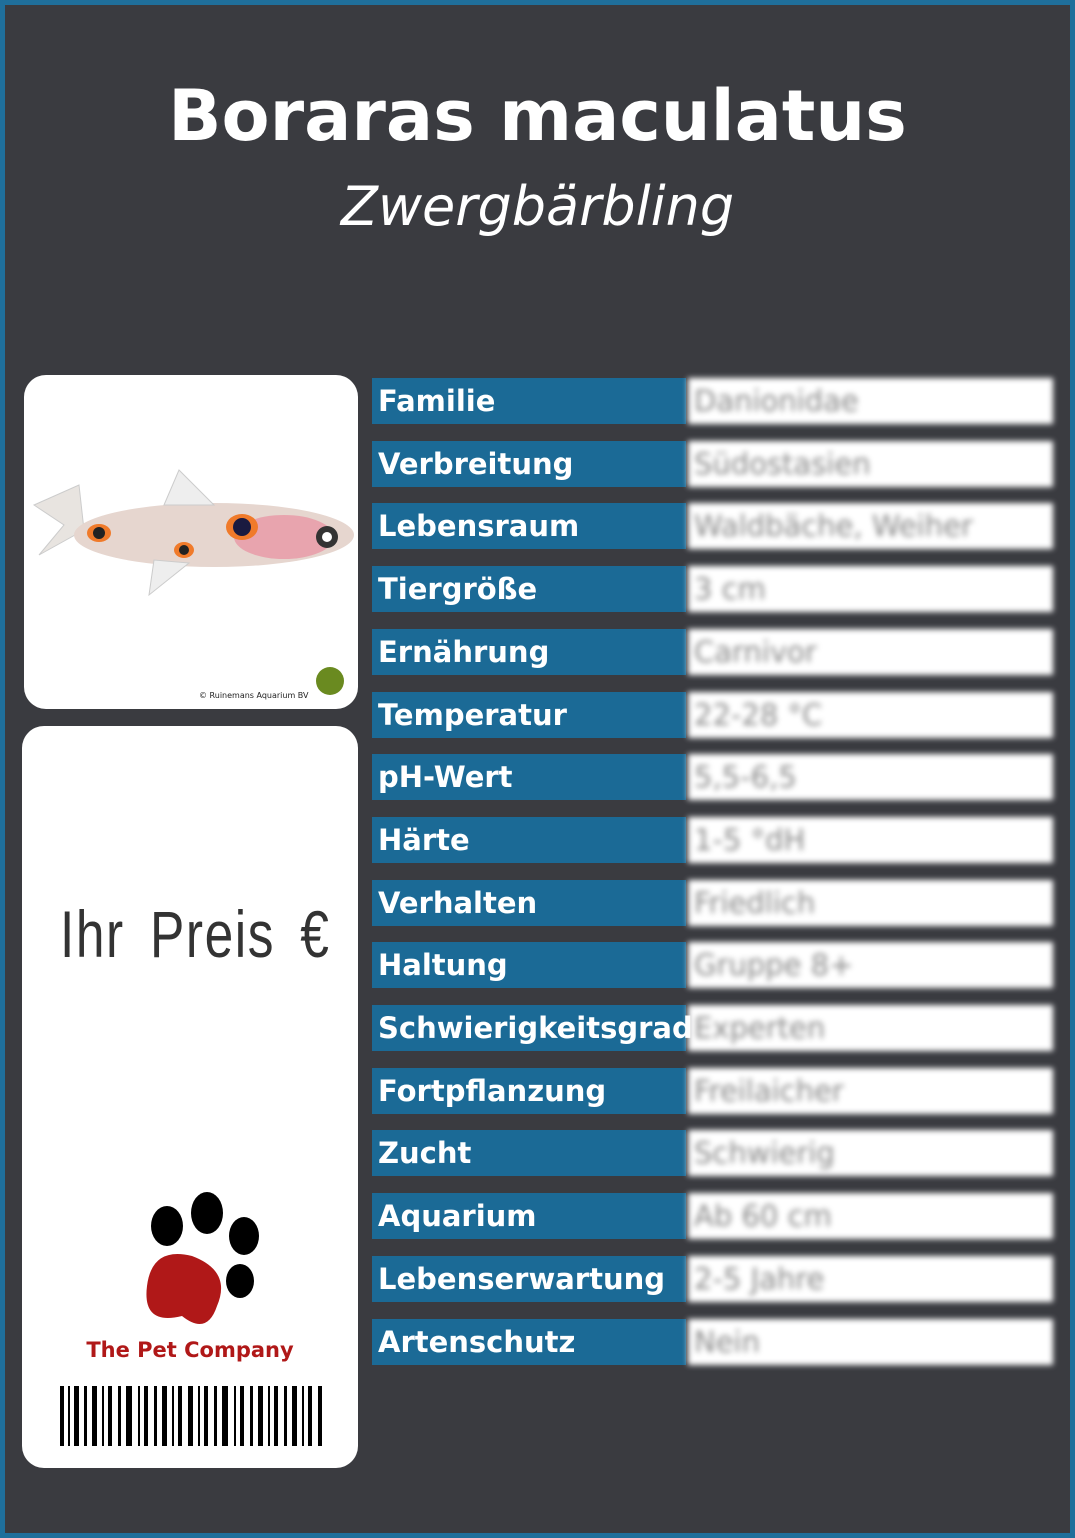 The image size is (1075, 1538). I want to click on row-label: Lebensraum, so click(529, 526).